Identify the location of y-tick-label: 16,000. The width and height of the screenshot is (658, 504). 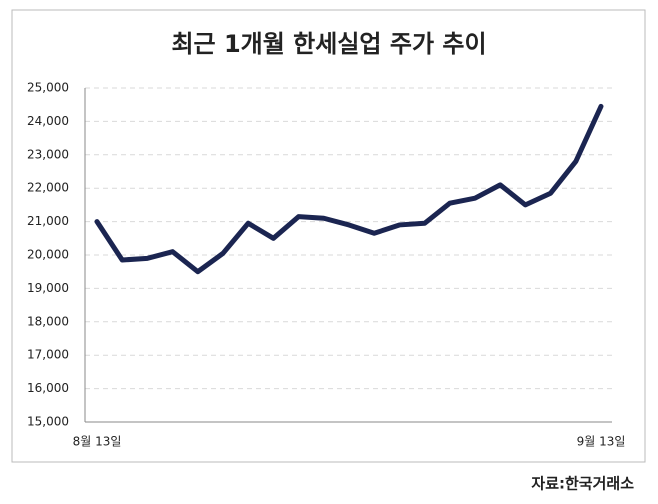
(48, 388).